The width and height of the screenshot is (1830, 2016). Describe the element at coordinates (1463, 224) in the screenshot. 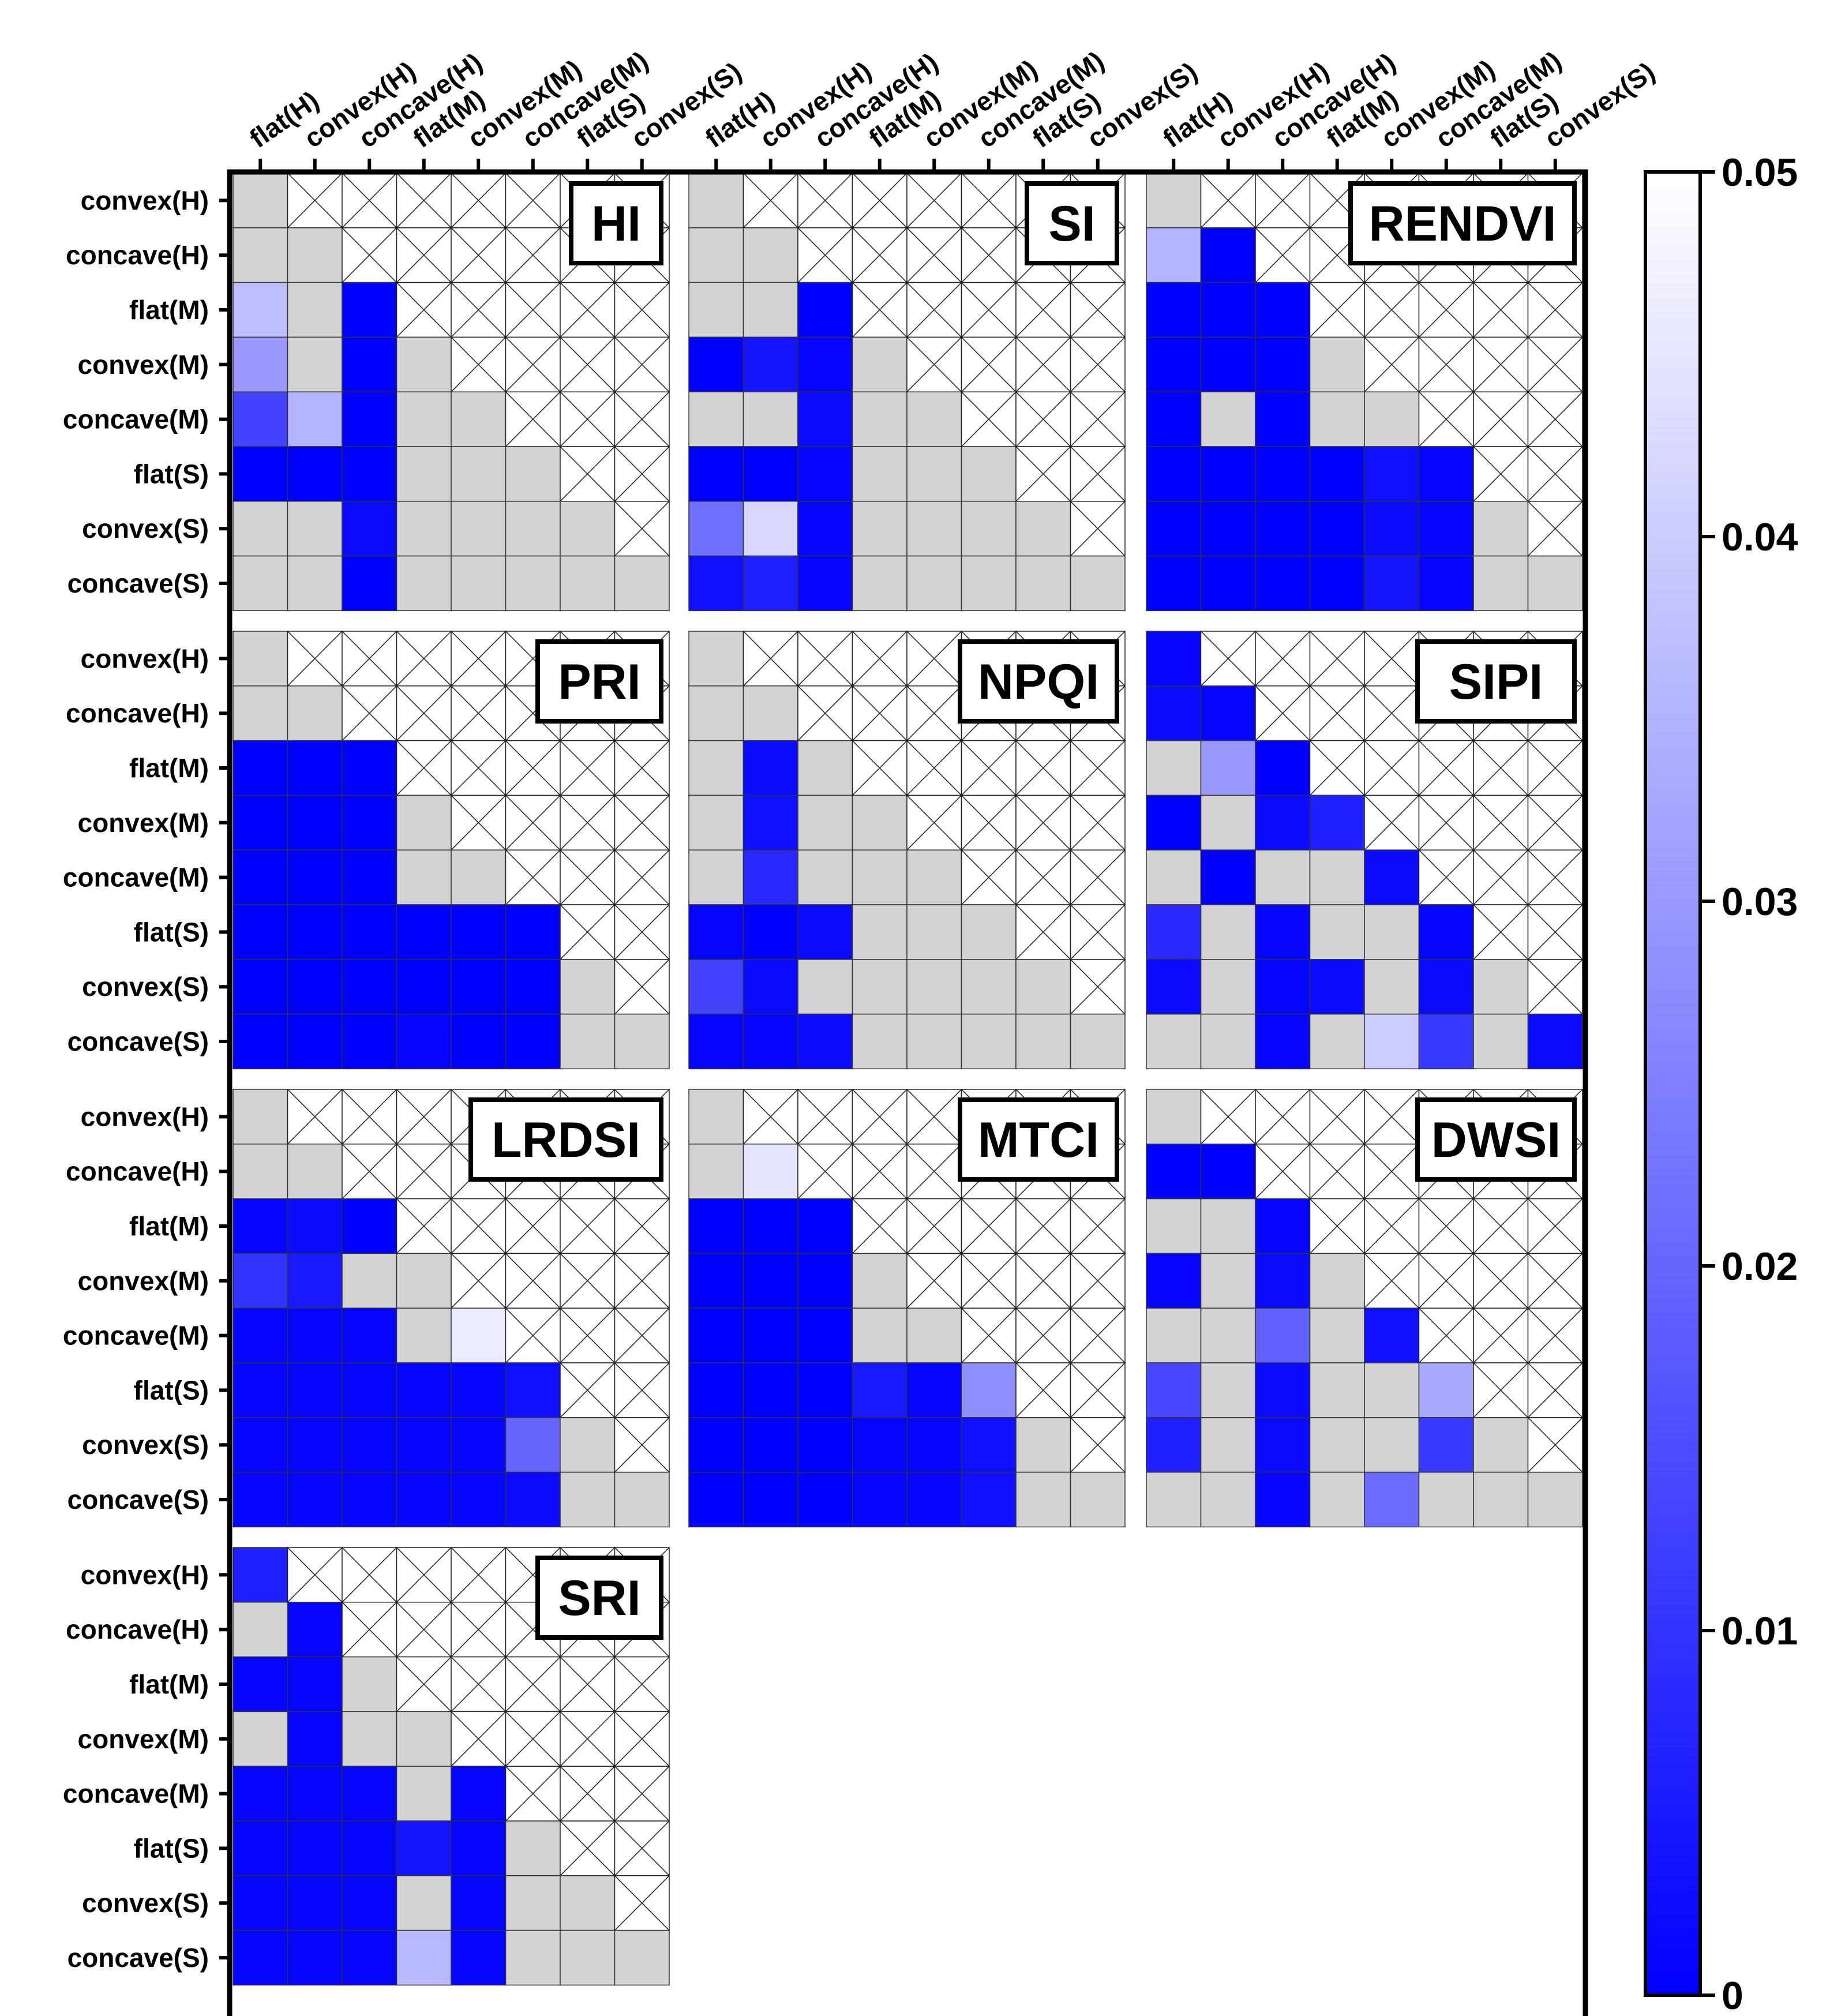

I see `panel-label-rendvi: RENDVI` at that location.